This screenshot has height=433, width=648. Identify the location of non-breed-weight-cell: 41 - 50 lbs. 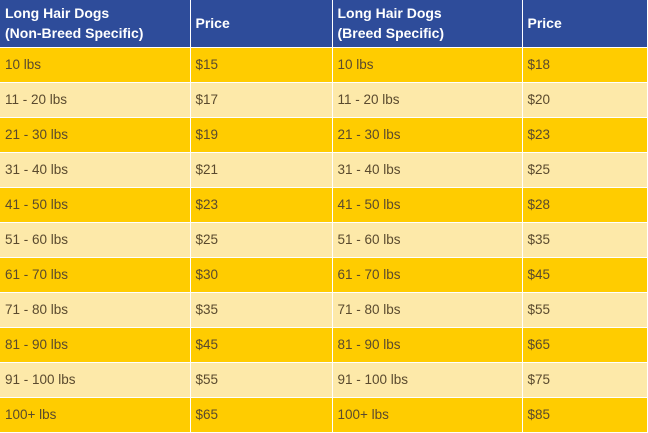
(95, 204).